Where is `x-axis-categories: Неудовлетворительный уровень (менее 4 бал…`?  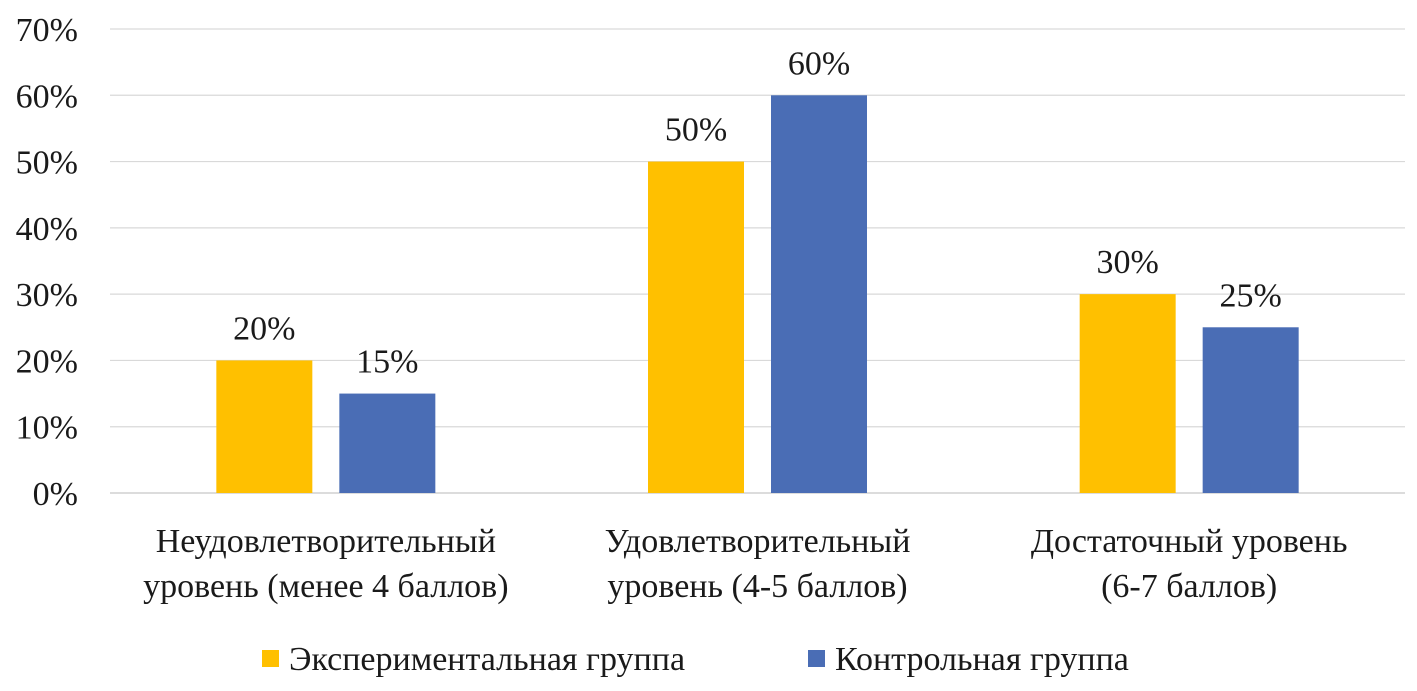 x-axis-categories: Неудовлетворительный уровень (менее 4 бал… is located at coordinates (745, 564).